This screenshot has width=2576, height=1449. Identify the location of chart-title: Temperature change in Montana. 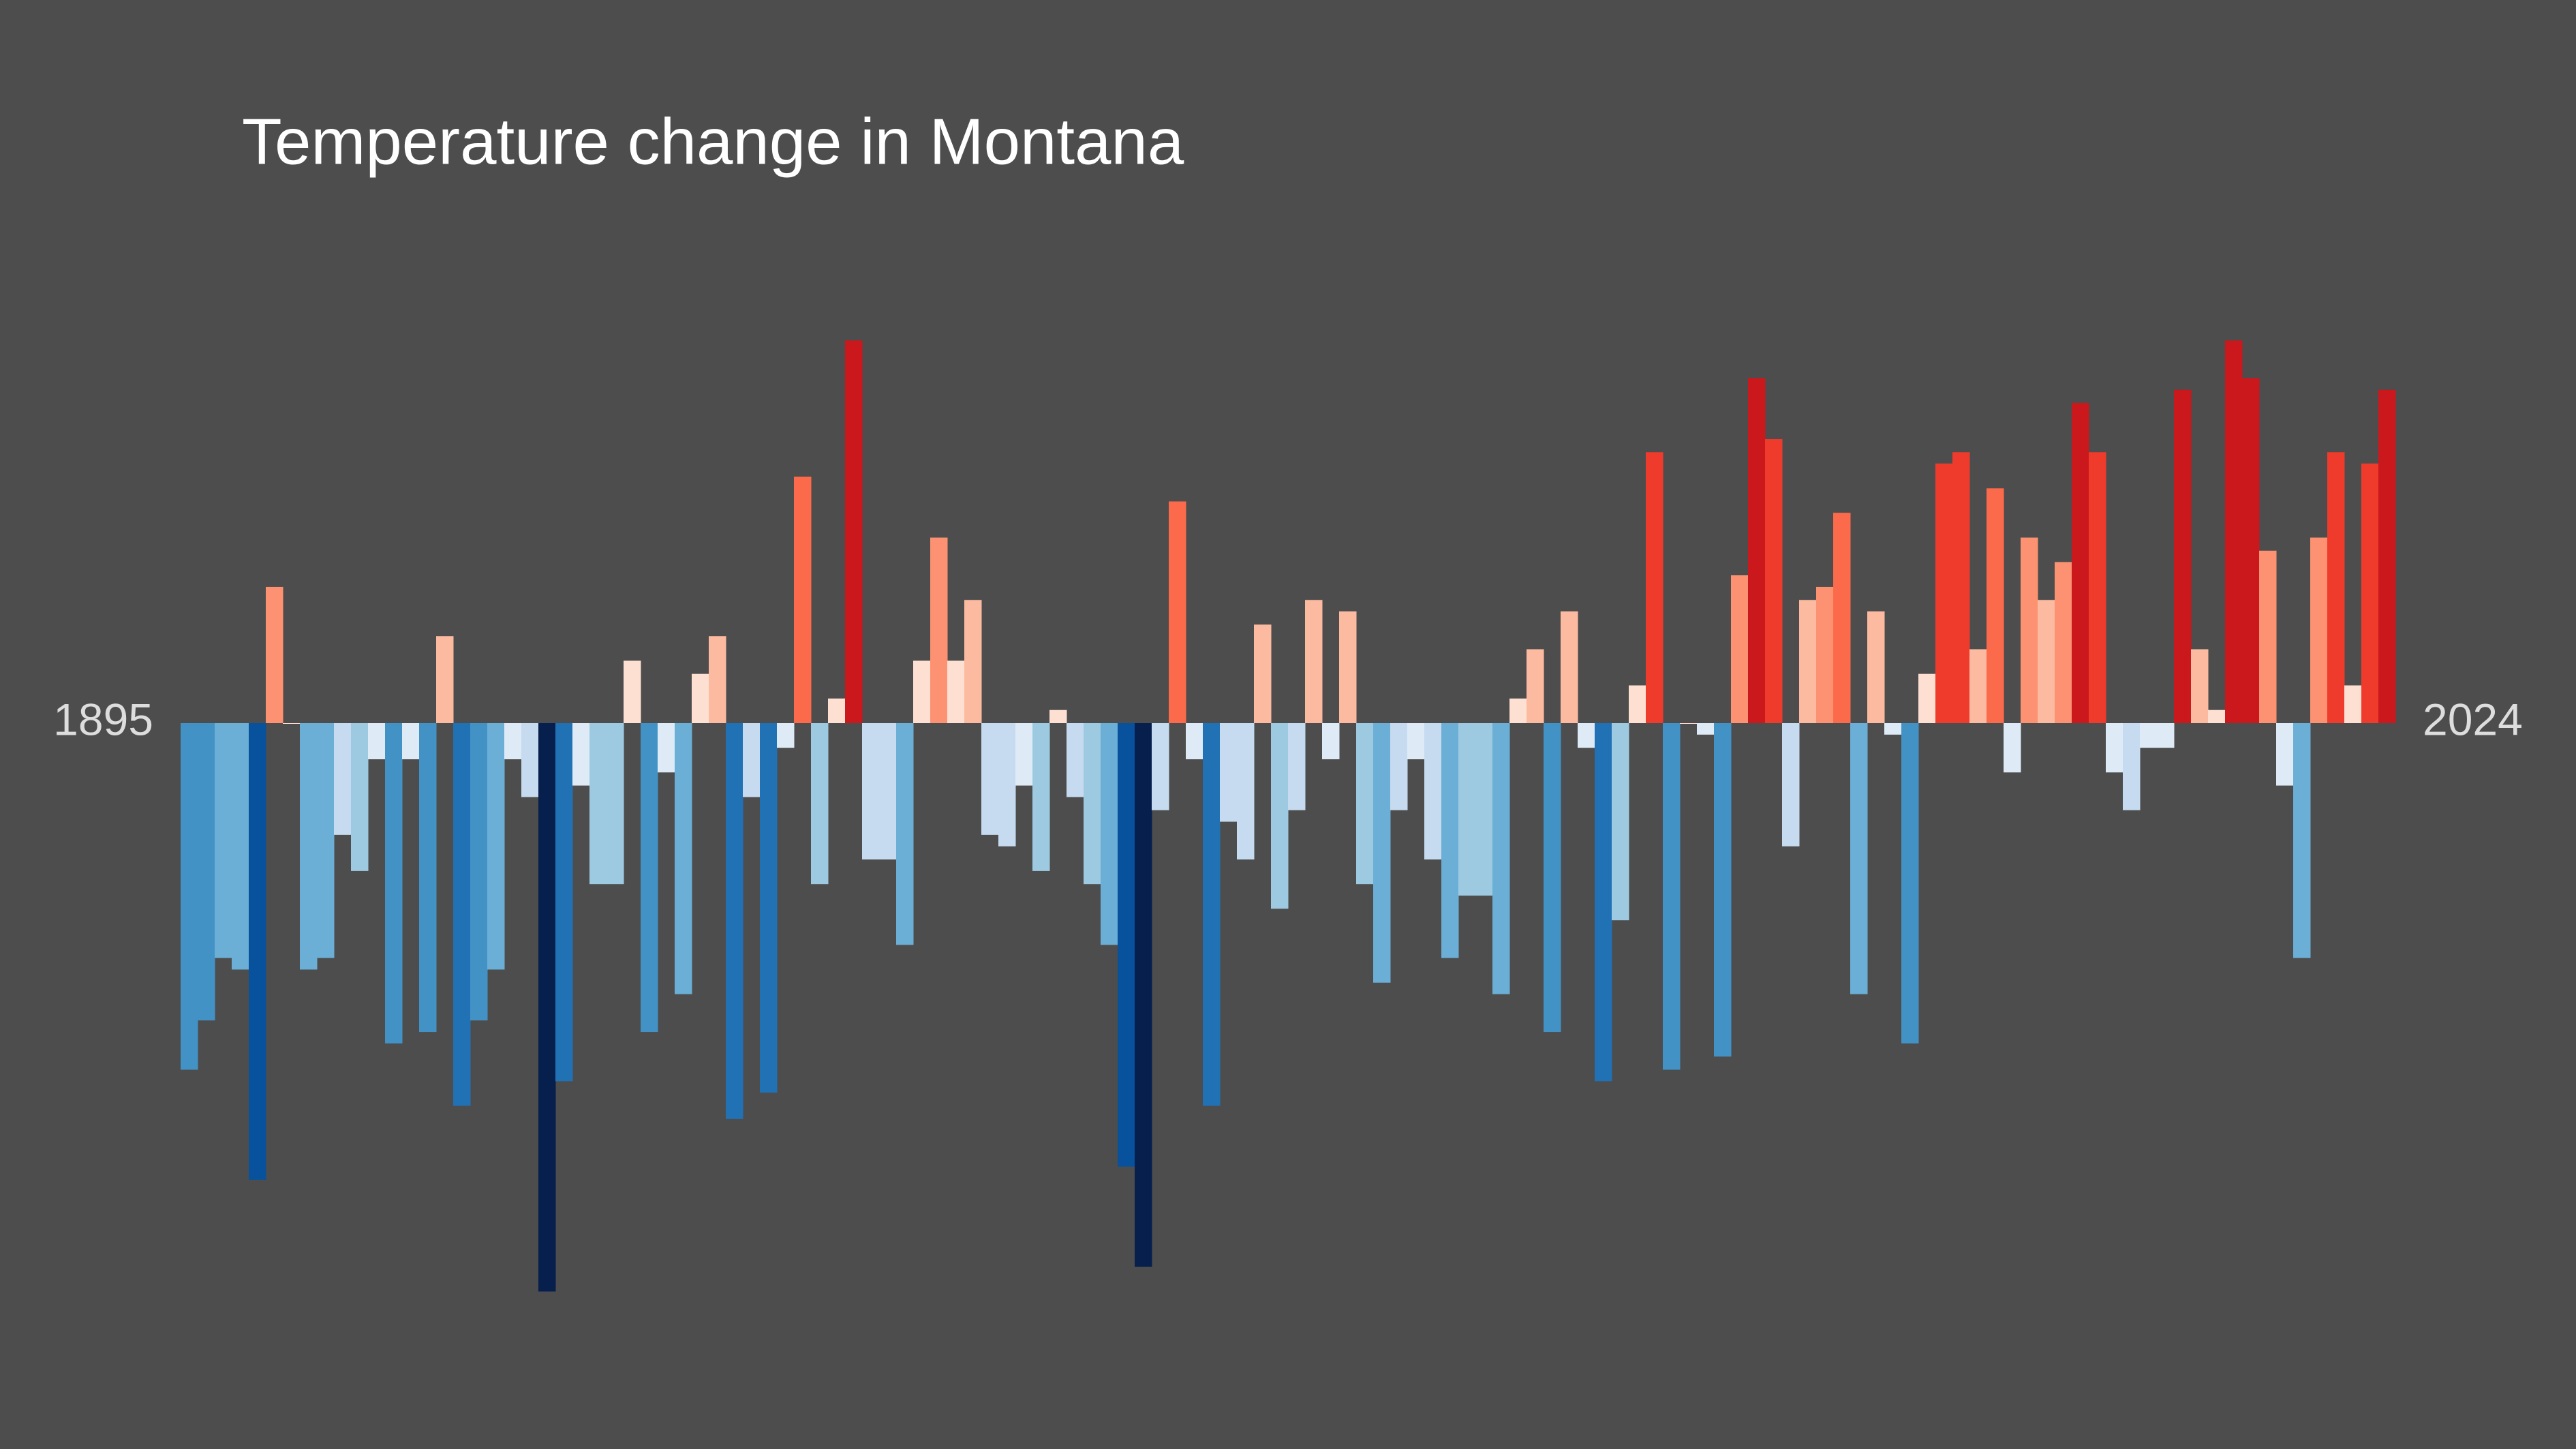
(713, 141).